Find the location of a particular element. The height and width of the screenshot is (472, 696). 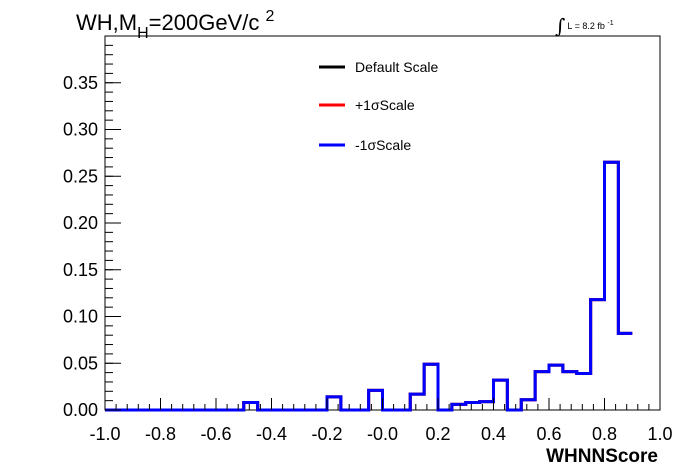

x-tick-label: -0.8 is located at coordinates (160, 434).